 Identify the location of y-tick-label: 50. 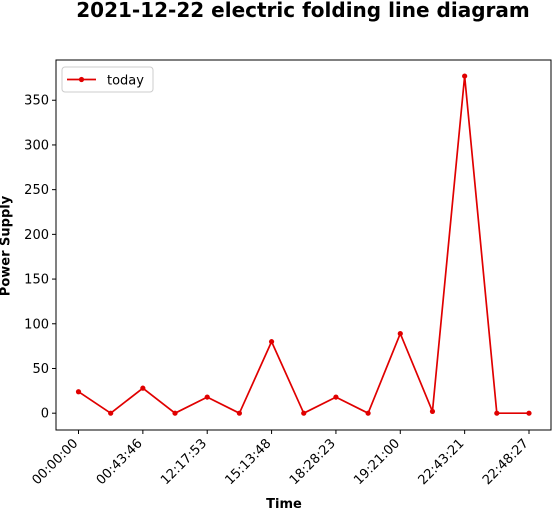
(40, 369).